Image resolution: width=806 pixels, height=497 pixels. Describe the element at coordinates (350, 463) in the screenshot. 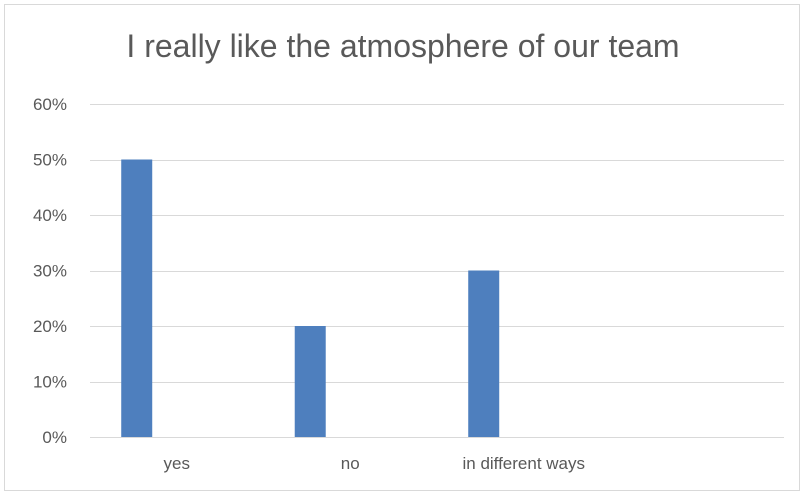

I see `x-tick-label: no` at that location.